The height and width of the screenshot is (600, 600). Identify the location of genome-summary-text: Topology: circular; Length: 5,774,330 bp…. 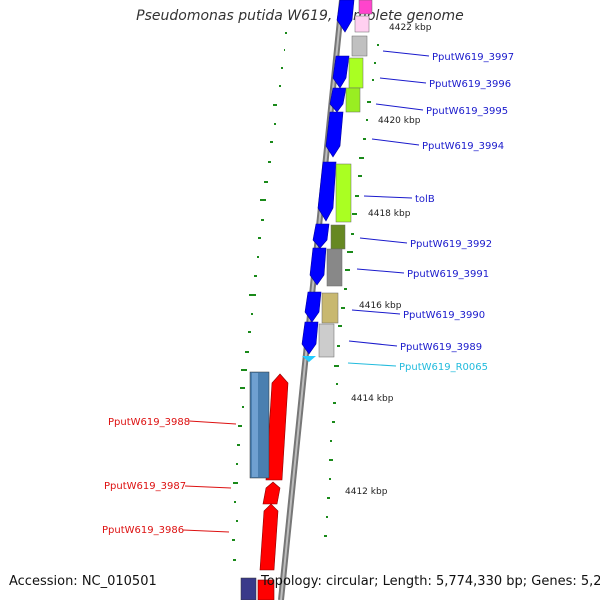
(430, 581).